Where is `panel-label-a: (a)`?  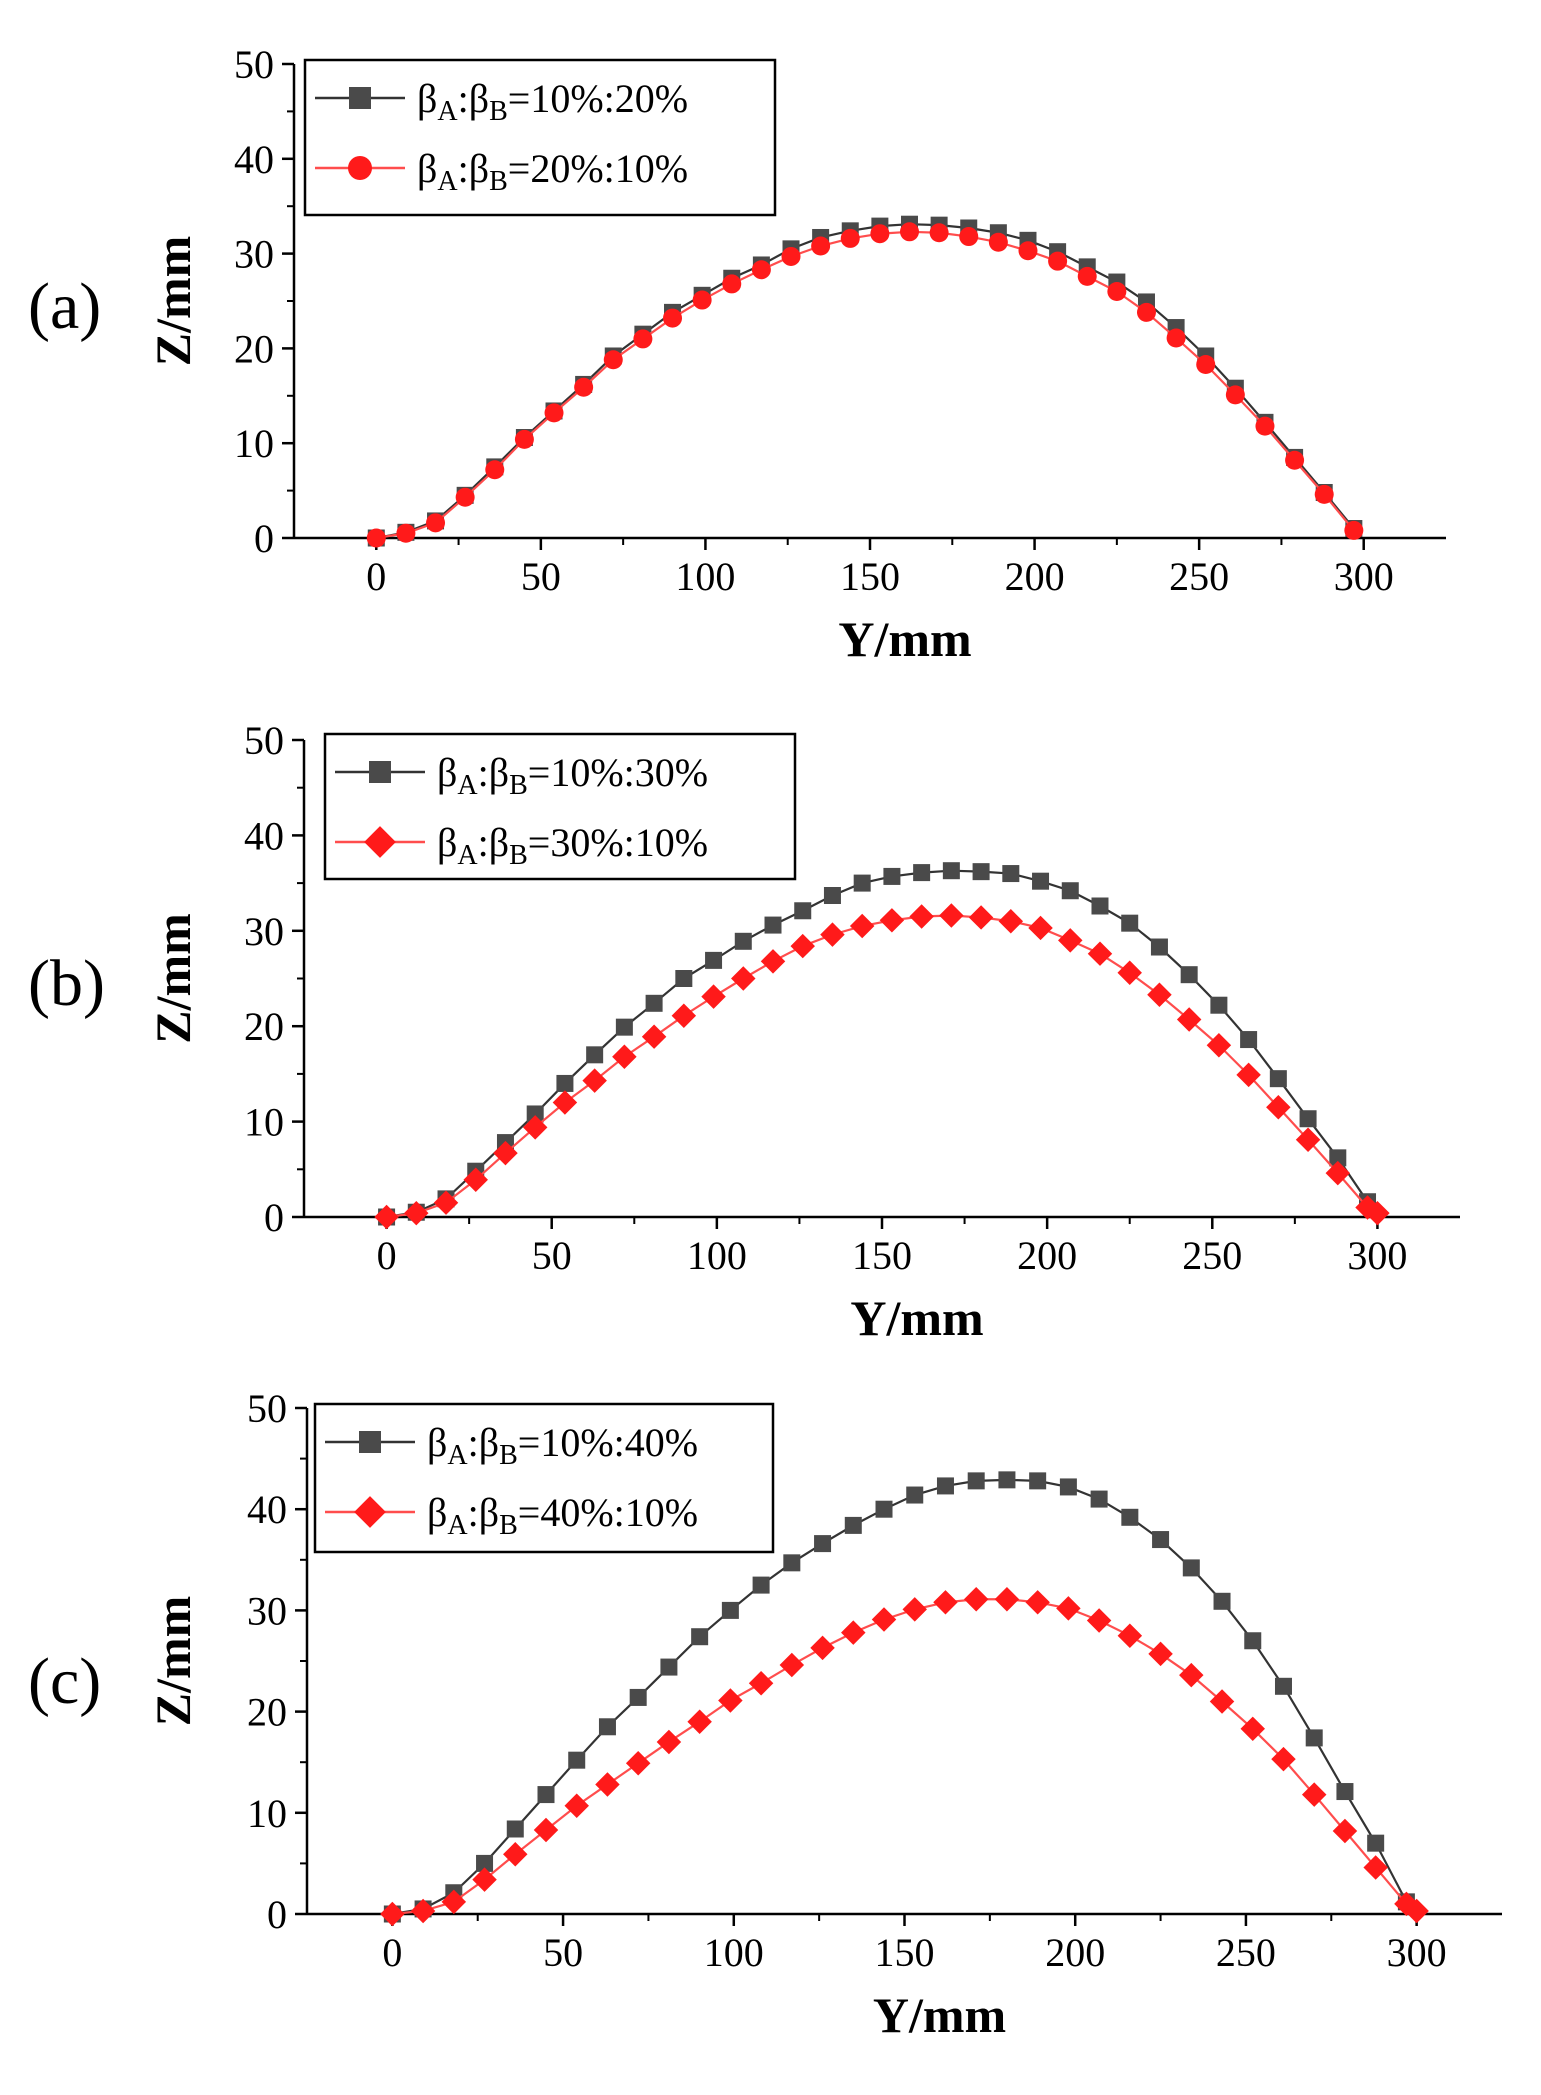 panel-label-a: (a) is located at coordinates (64, 306).